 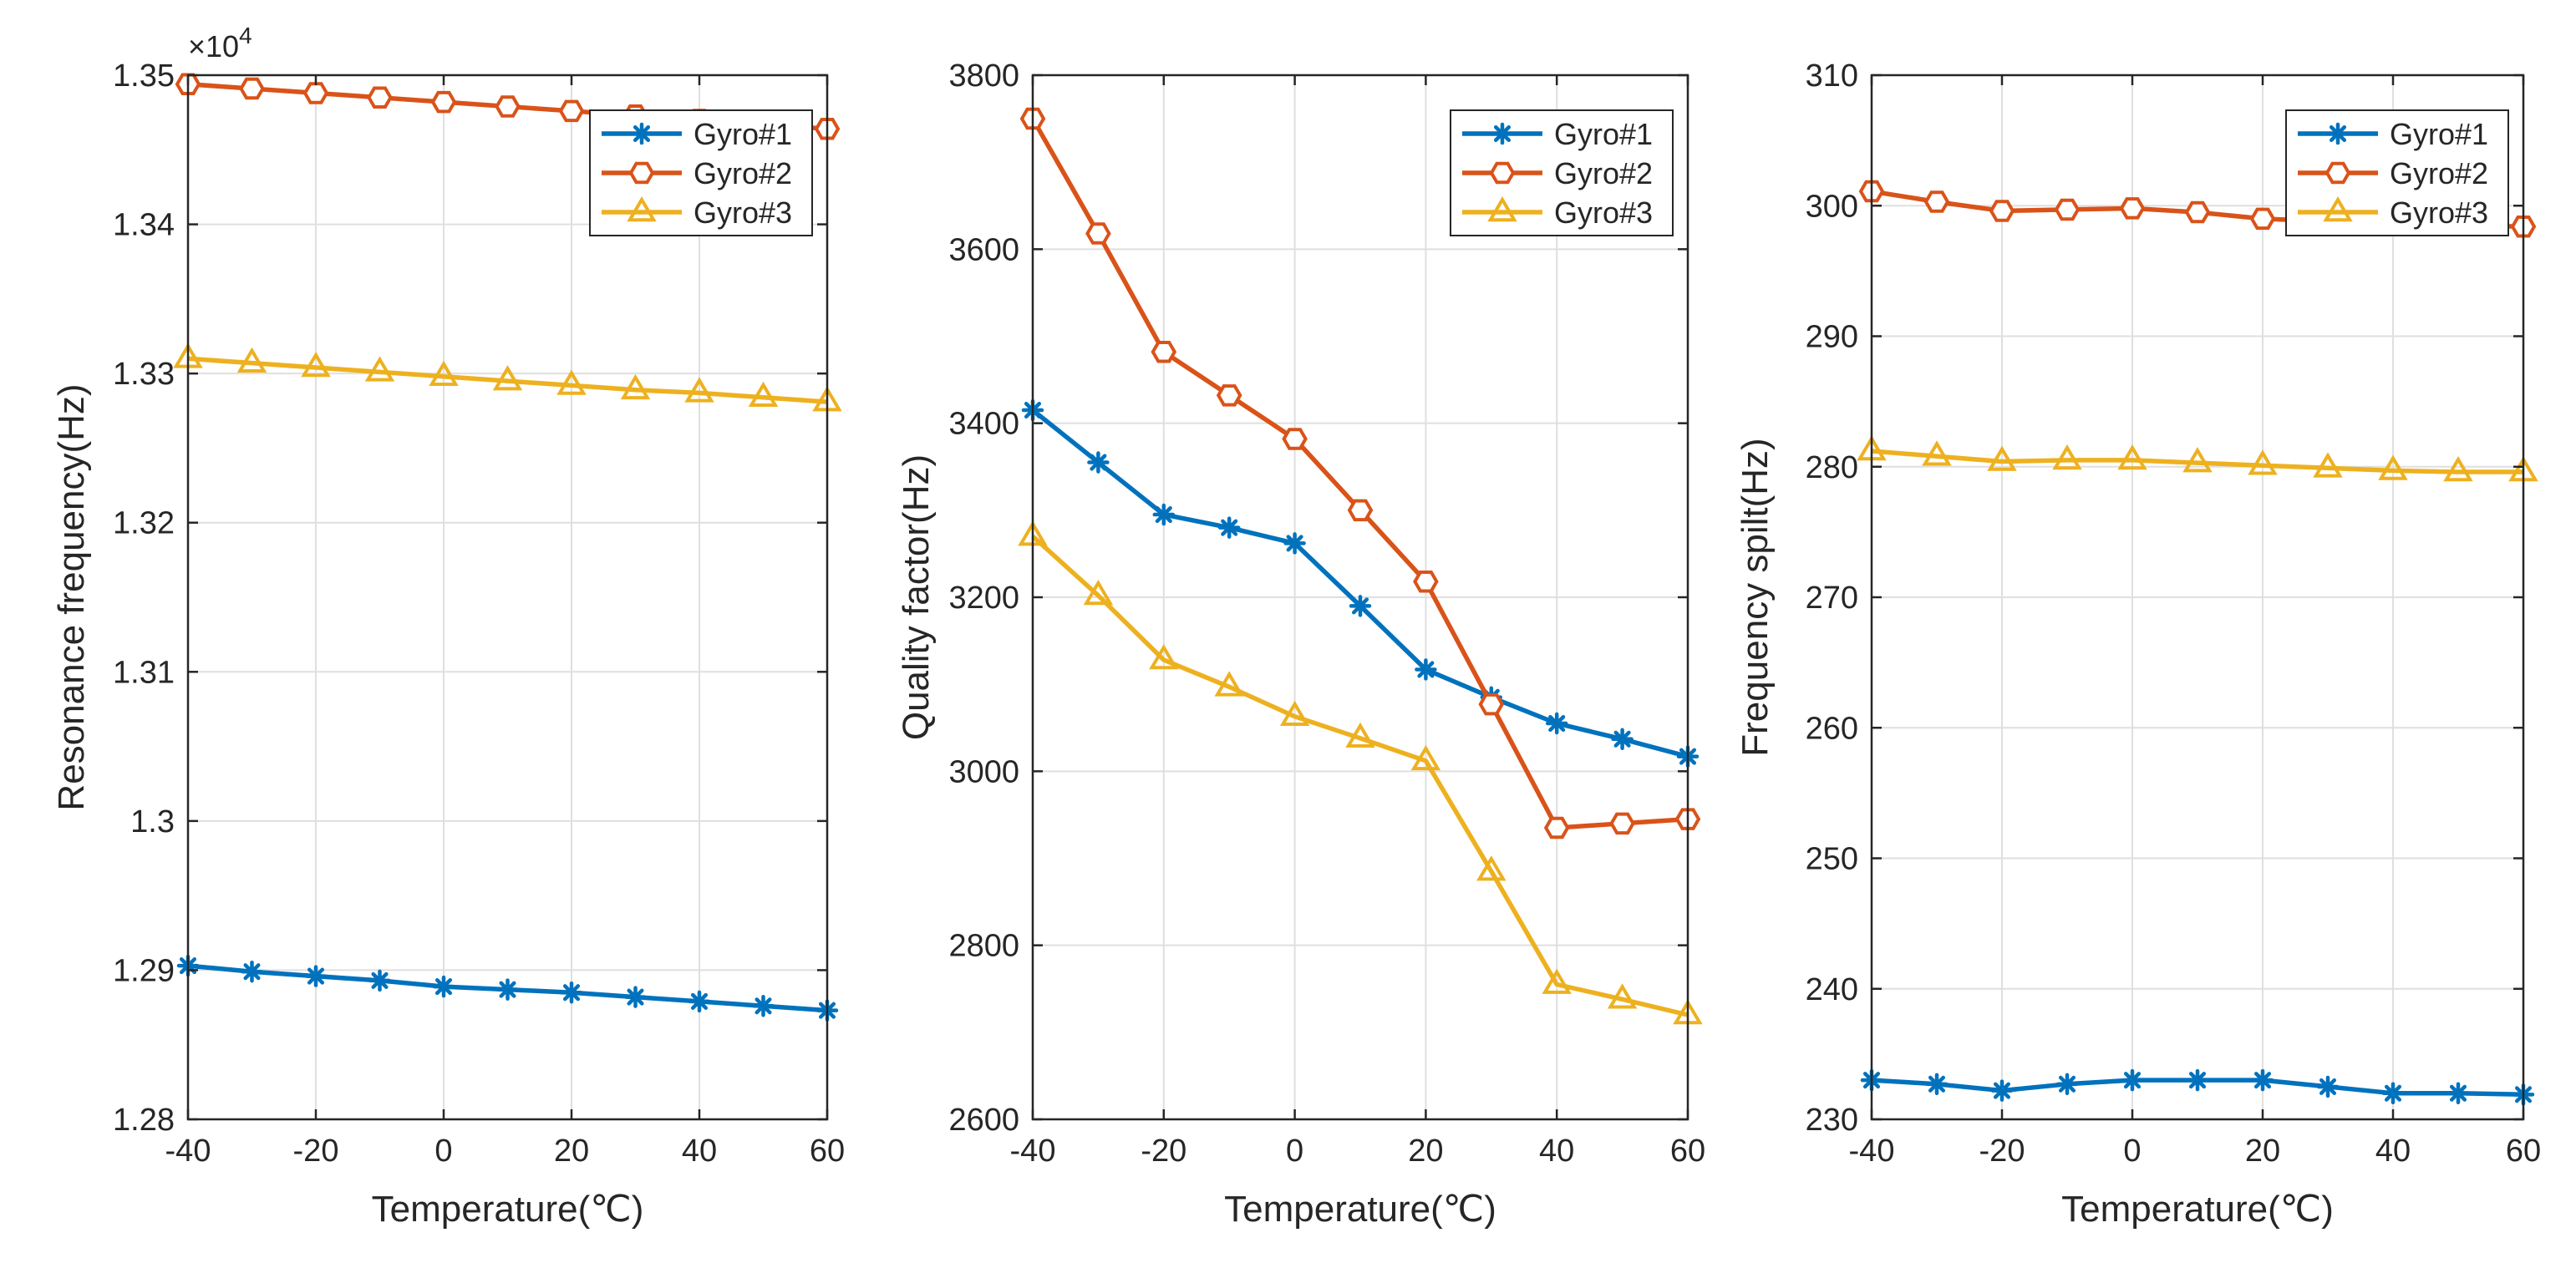 What do you see at coordinates (983, 76) in the screenshot?
I see `y-tick-label: 3800` at bounding box center [983, 76].